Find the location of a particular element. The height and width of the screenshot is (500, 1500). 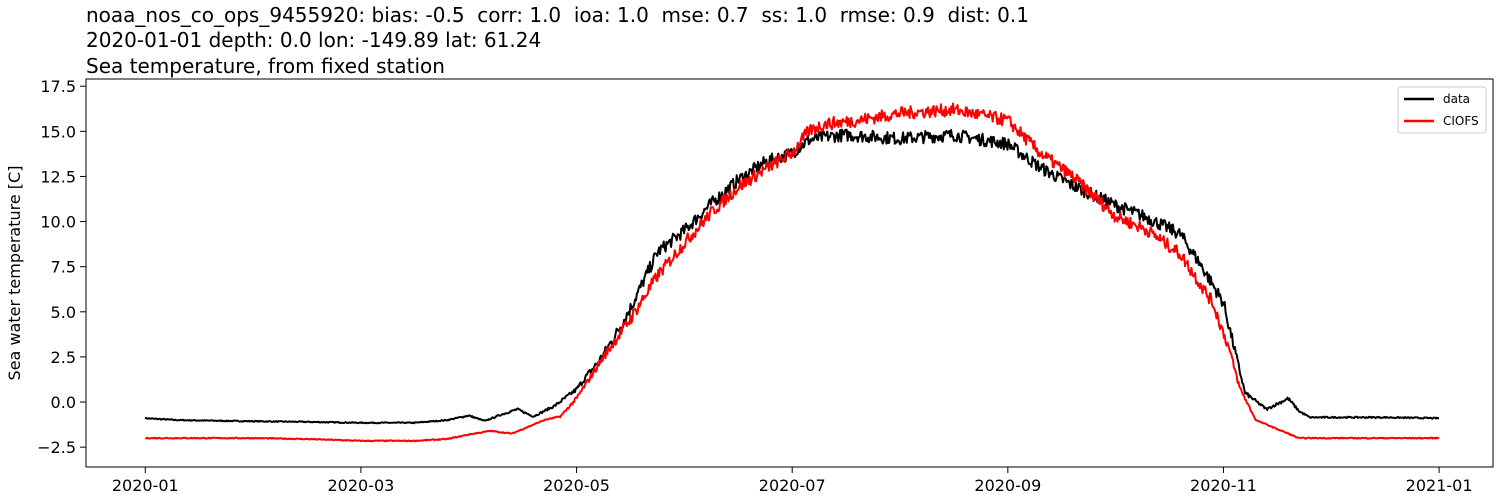

y-axis: −2.5 0.0 2.5 5.0 7.5 10.0 12.5 15.0 17.5 is located at coordinates (61, 267).